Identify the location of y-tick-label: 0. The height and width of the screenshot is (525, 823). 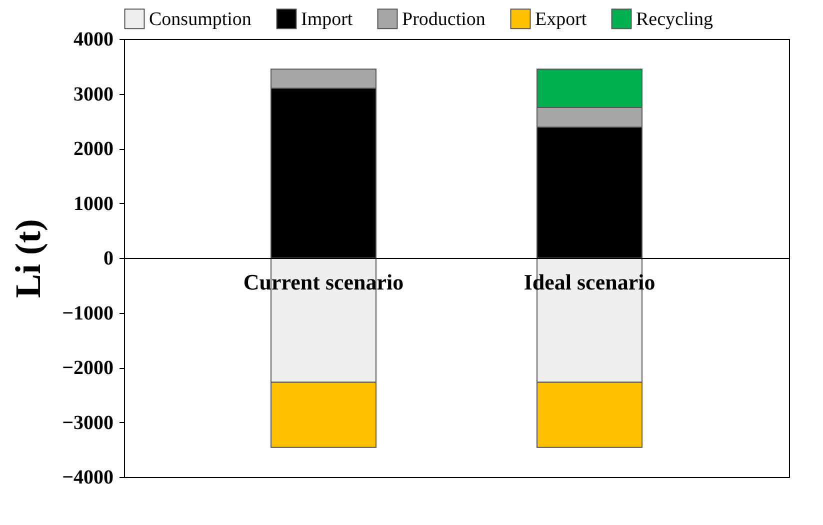
(109, 259).